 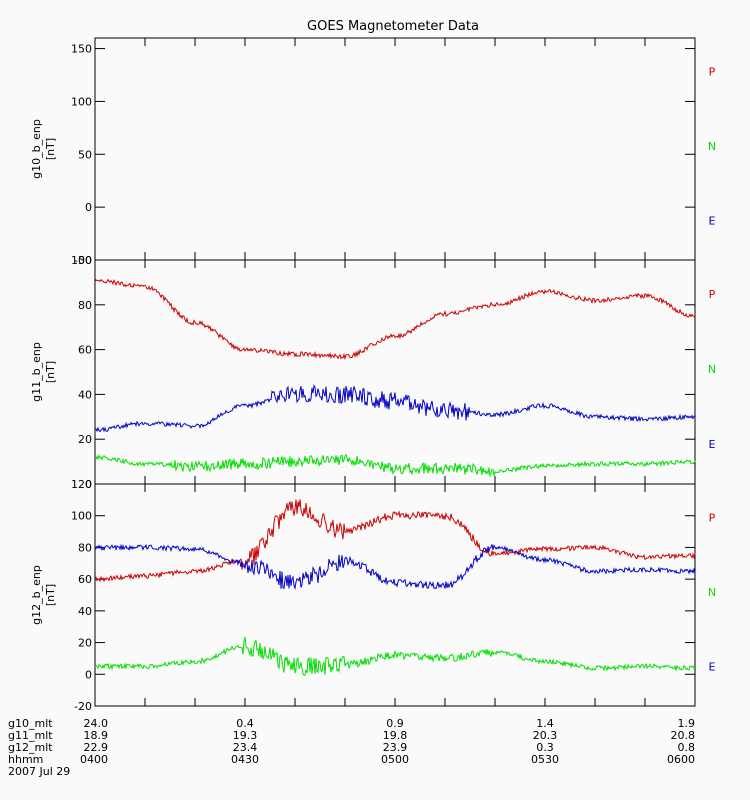 What do you see at coordinates (245, 723) in the screenshot?
I see `bottom-value: 0.4` at bounding box center [245, 723].